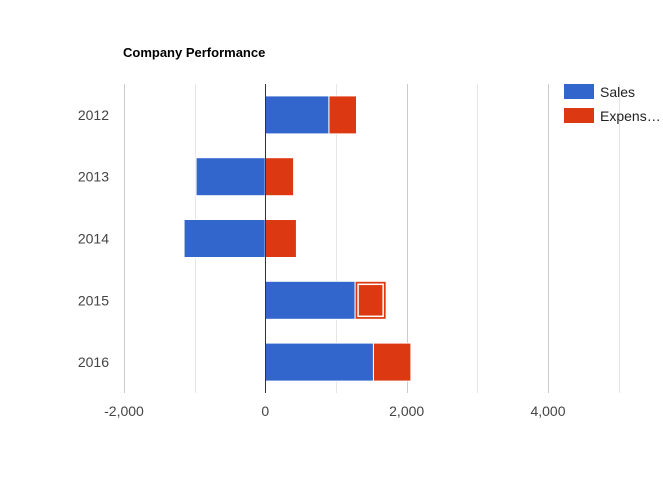  Describe the element at coordinates (310, 300) in the screenshot. I see `bar-sales-2015` at that location.